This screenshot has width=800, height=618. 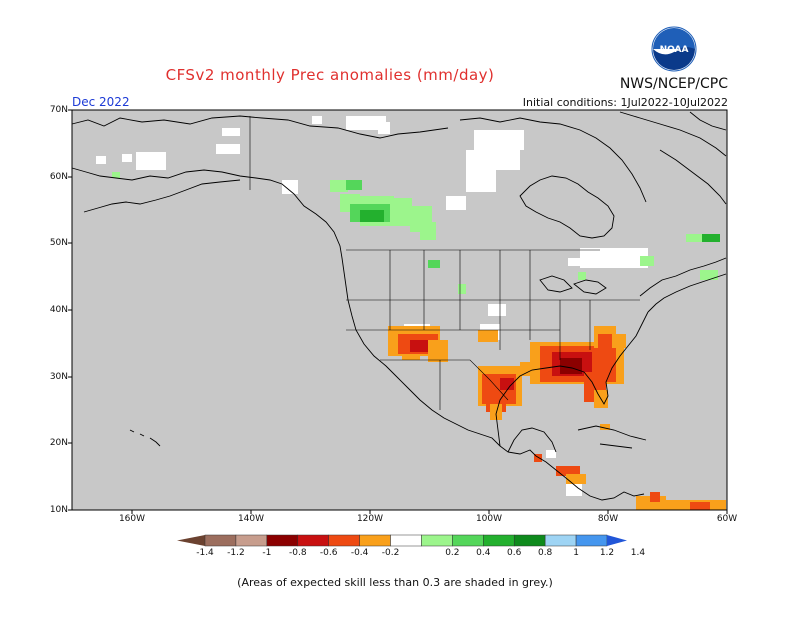 I want to click on lon-label-60w: 60W, so click(x=727, y=519).